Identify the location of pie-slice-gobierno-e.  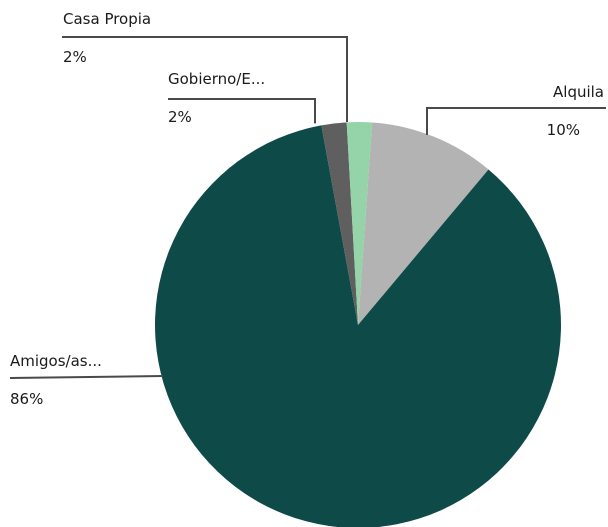
(339, 223).